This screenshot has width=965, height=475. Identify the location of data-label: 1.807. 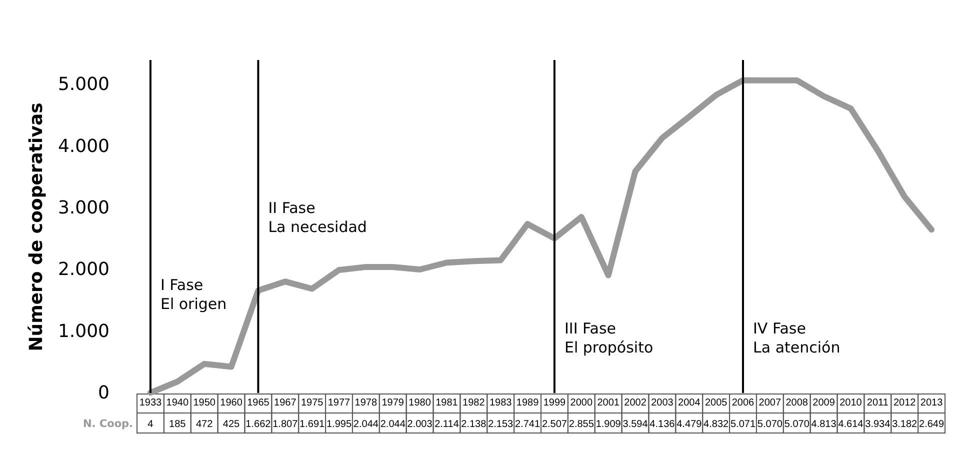
(285, 424).